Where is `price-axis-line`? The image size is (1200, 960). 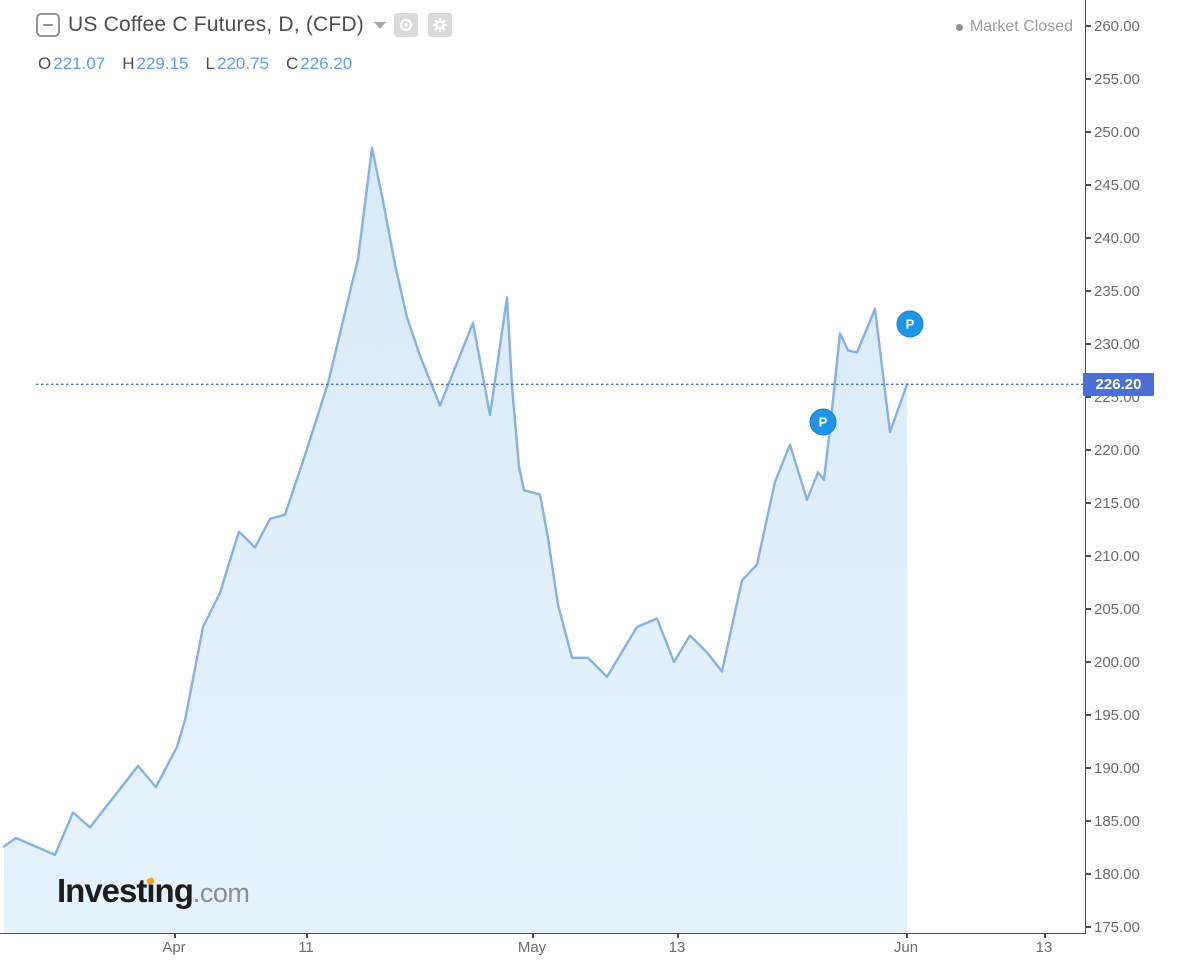
price-axis-line is located at coordinates (1085, 466).